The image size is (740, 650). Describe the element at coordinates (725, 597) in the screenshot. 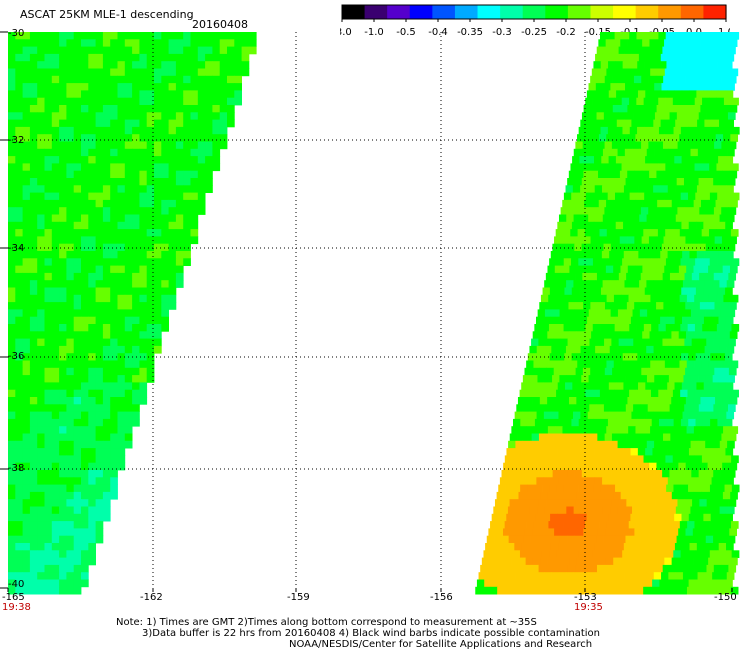

I see `lon-label-150: -150` at that location.